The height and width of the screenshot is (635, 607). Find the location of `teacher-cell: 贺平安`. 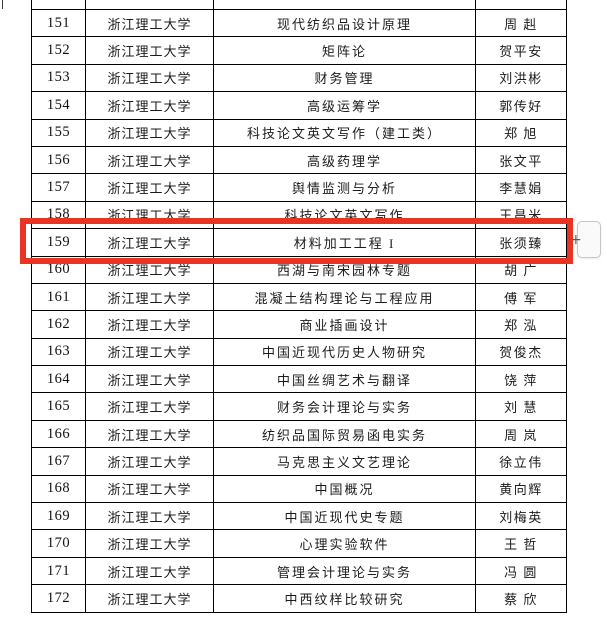

teacher-cell: 贺平安 is located at coordinates (521, 50).